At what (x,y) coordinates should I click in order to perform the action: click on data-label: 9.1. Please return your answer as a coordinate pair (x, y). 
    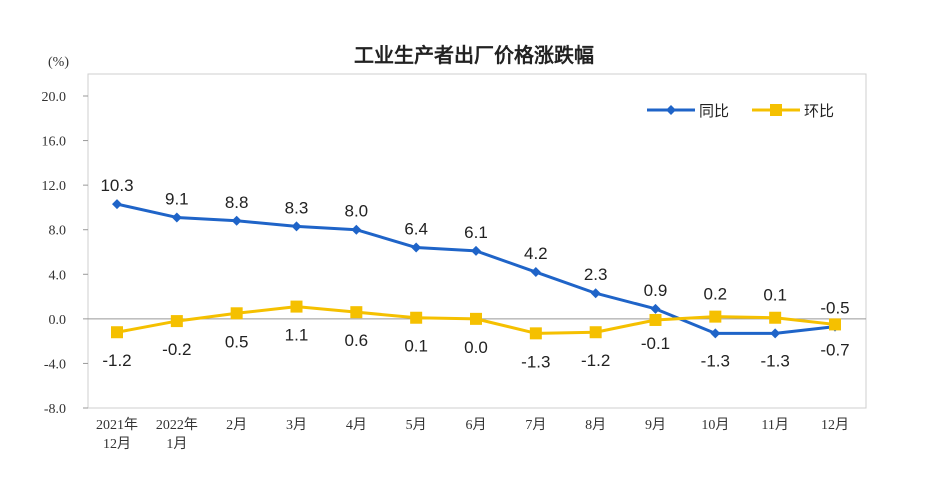
    Looking at the image, I should click on (177, 198).